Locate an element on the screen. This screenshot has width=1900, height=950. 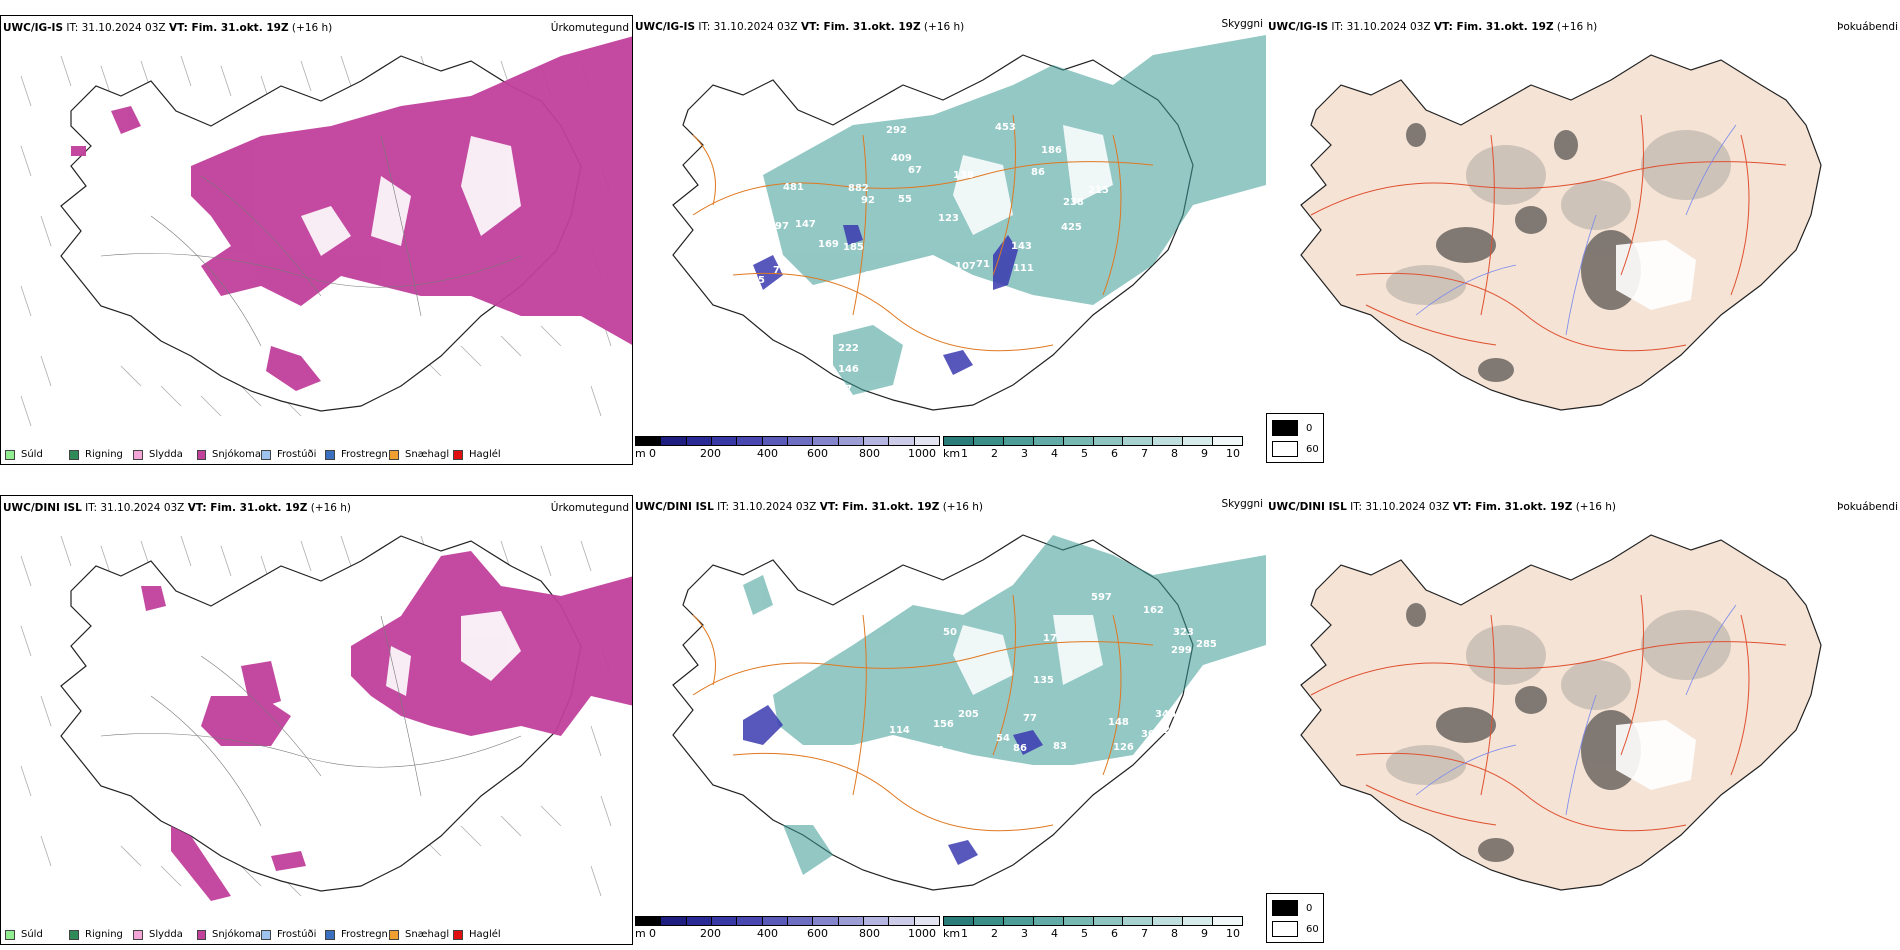
vis-label: 114 is located at coordinates (899, 730).